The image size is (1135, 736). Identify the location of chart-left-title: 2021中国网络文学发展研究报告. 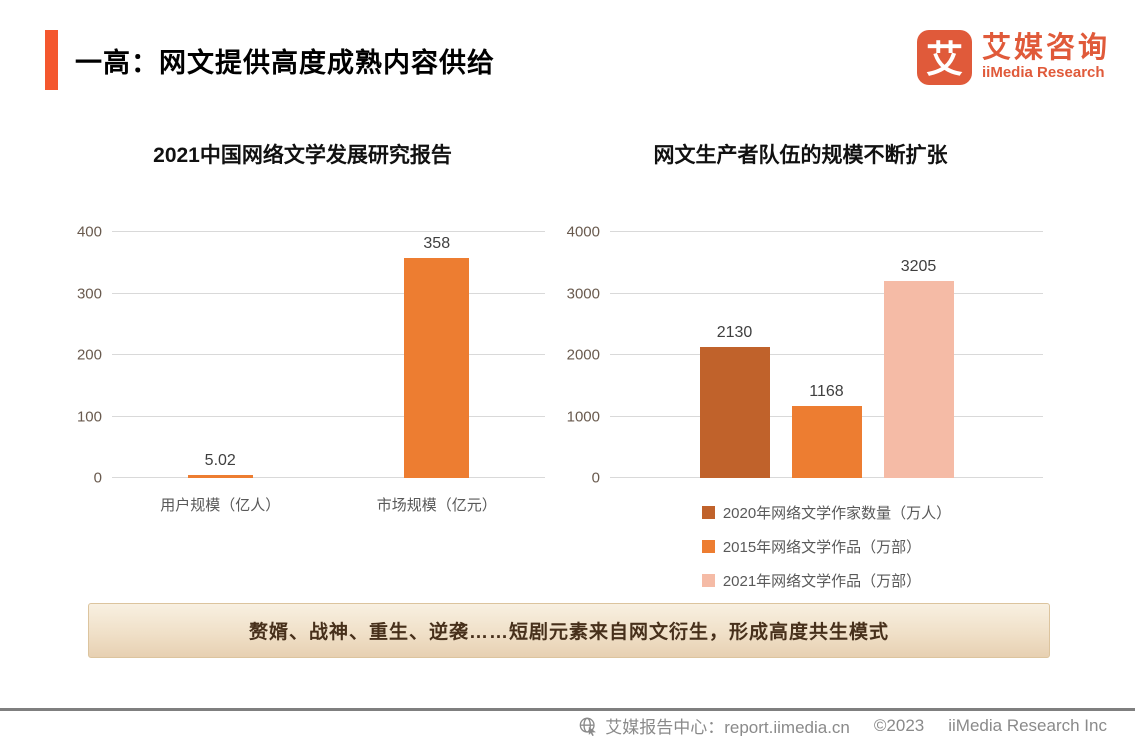
(302, 155).